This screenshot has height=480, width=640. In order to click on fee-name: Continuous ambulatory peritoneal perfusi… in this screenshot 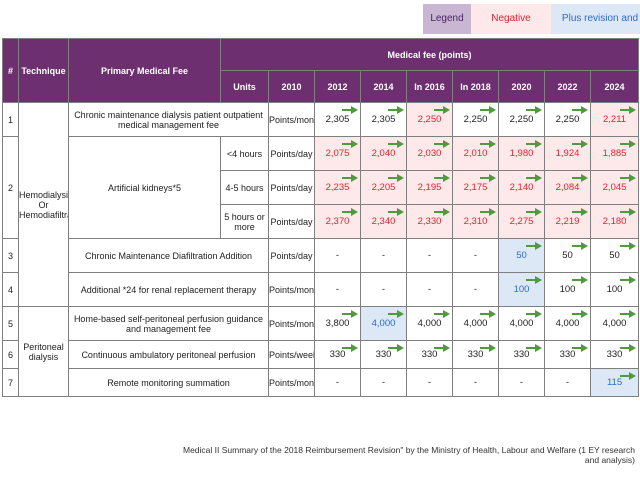, I will do `click(168, 354)`.